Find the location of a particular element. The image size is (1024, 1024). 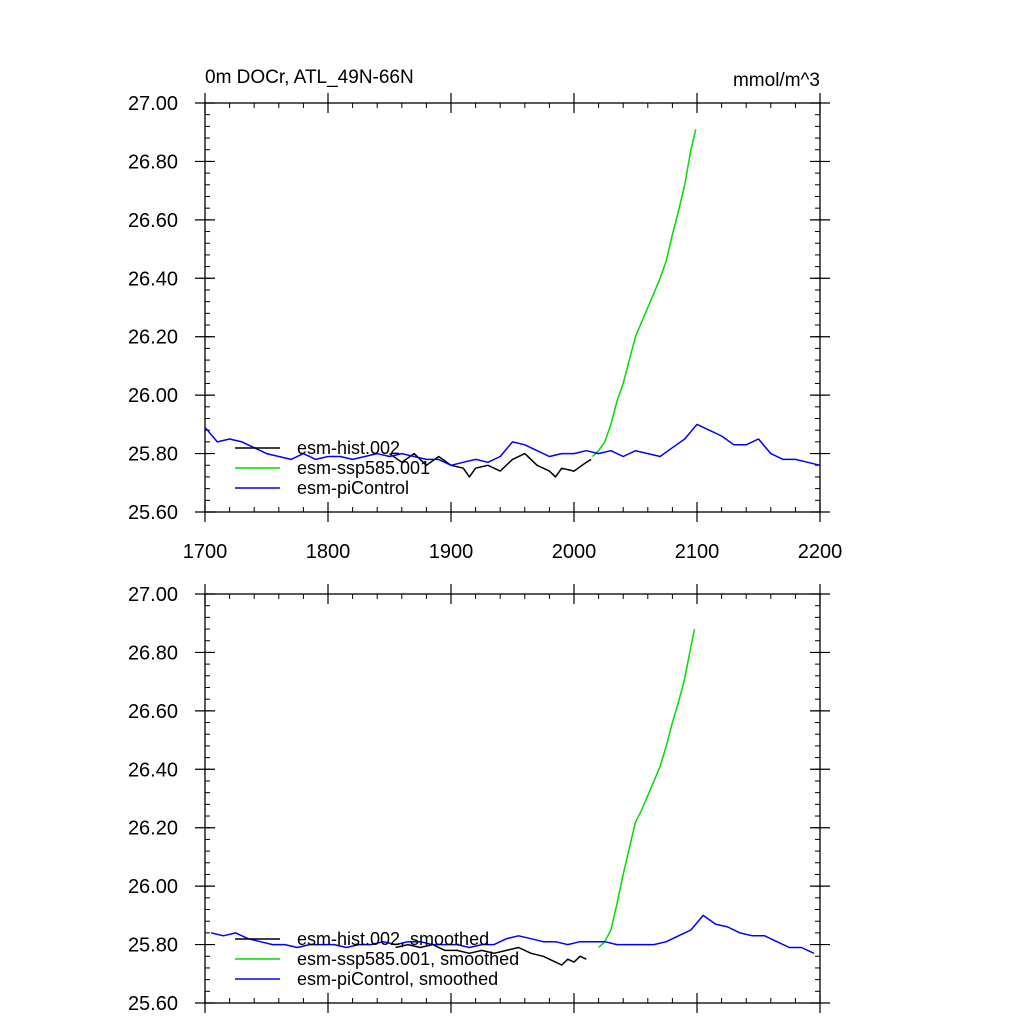

legend-label: esm-ssp585.001, smoothed is located at coordinates (408, 959).